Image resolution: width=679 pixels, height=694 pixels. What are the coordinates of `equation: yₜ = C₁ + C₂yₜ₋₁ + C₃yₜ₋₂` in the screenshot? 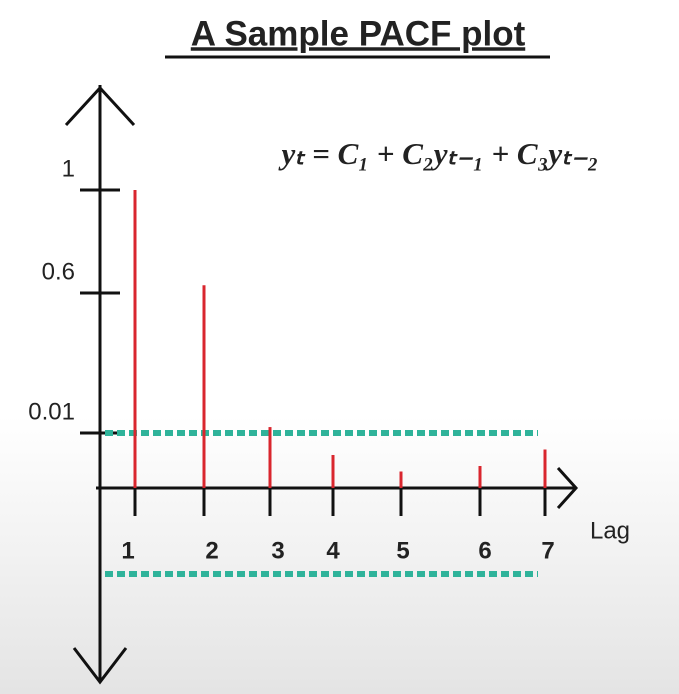 It's located at (438, 153).